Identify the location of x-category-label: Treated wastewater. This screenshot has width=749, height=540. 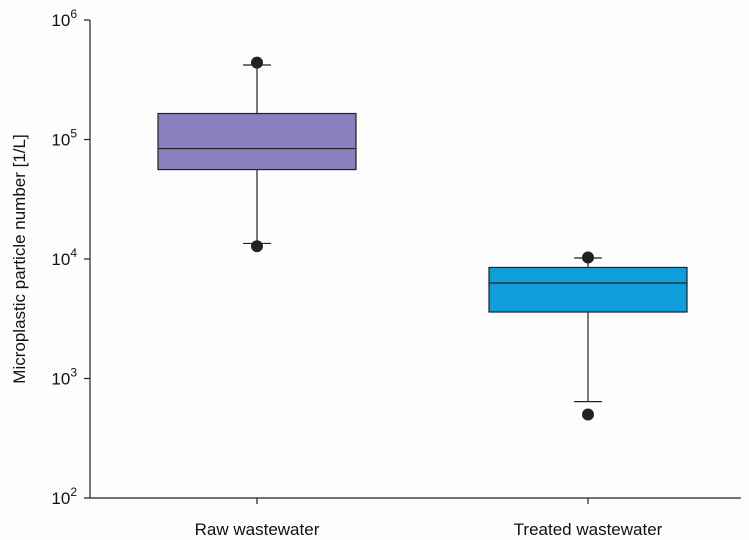
(588, 529).